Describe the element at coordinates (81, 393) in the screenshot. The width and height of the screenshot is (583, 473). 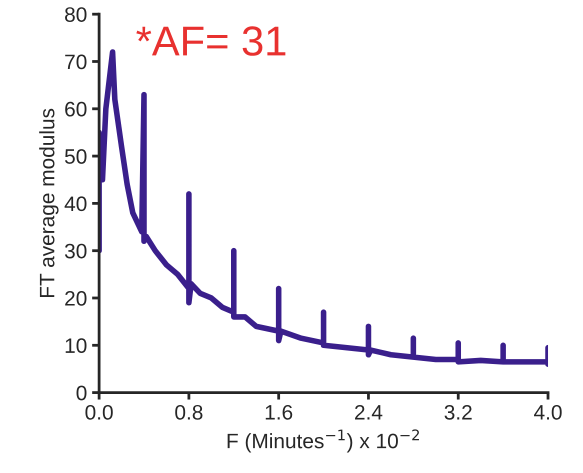
I see `y-tick-label: 0` at that location.